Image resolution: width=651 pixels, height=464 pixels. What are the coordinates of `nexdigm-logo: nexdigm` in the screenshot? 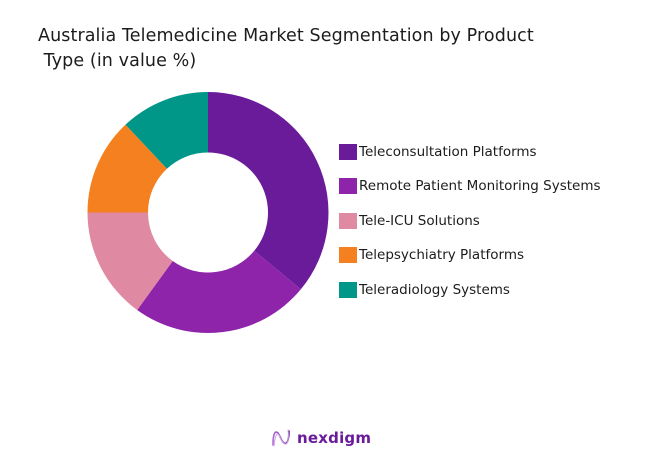 It's located at (321, 438).